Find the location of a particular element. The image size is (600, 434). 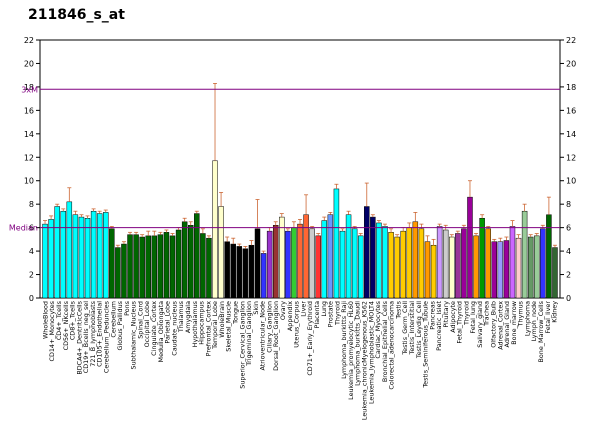

x-tick-label: Trigeminal_Ganglion is located at coordinates (249, 334).